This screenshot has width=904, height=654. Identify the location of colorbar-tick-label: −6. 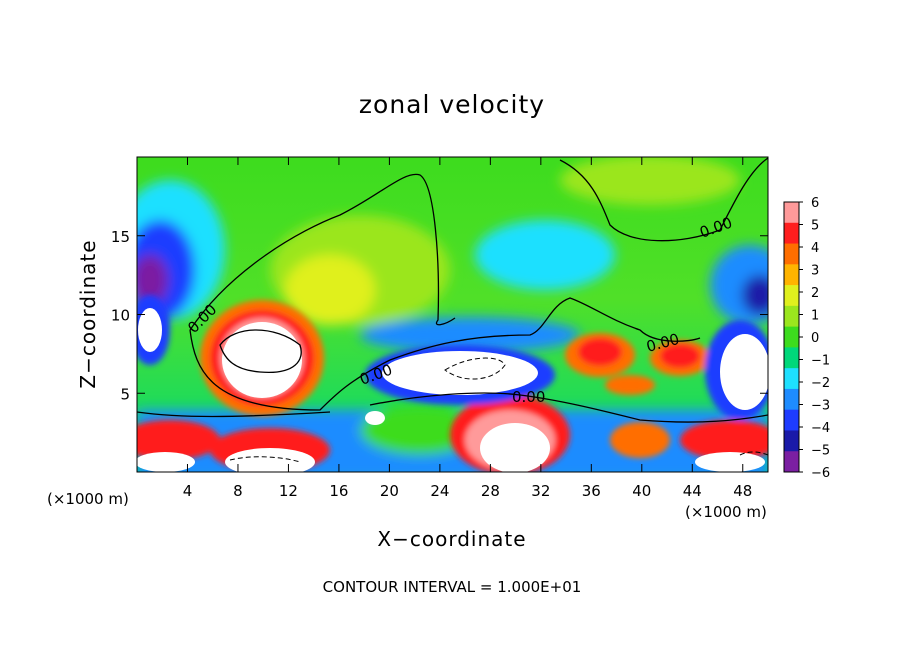
(820, 473).